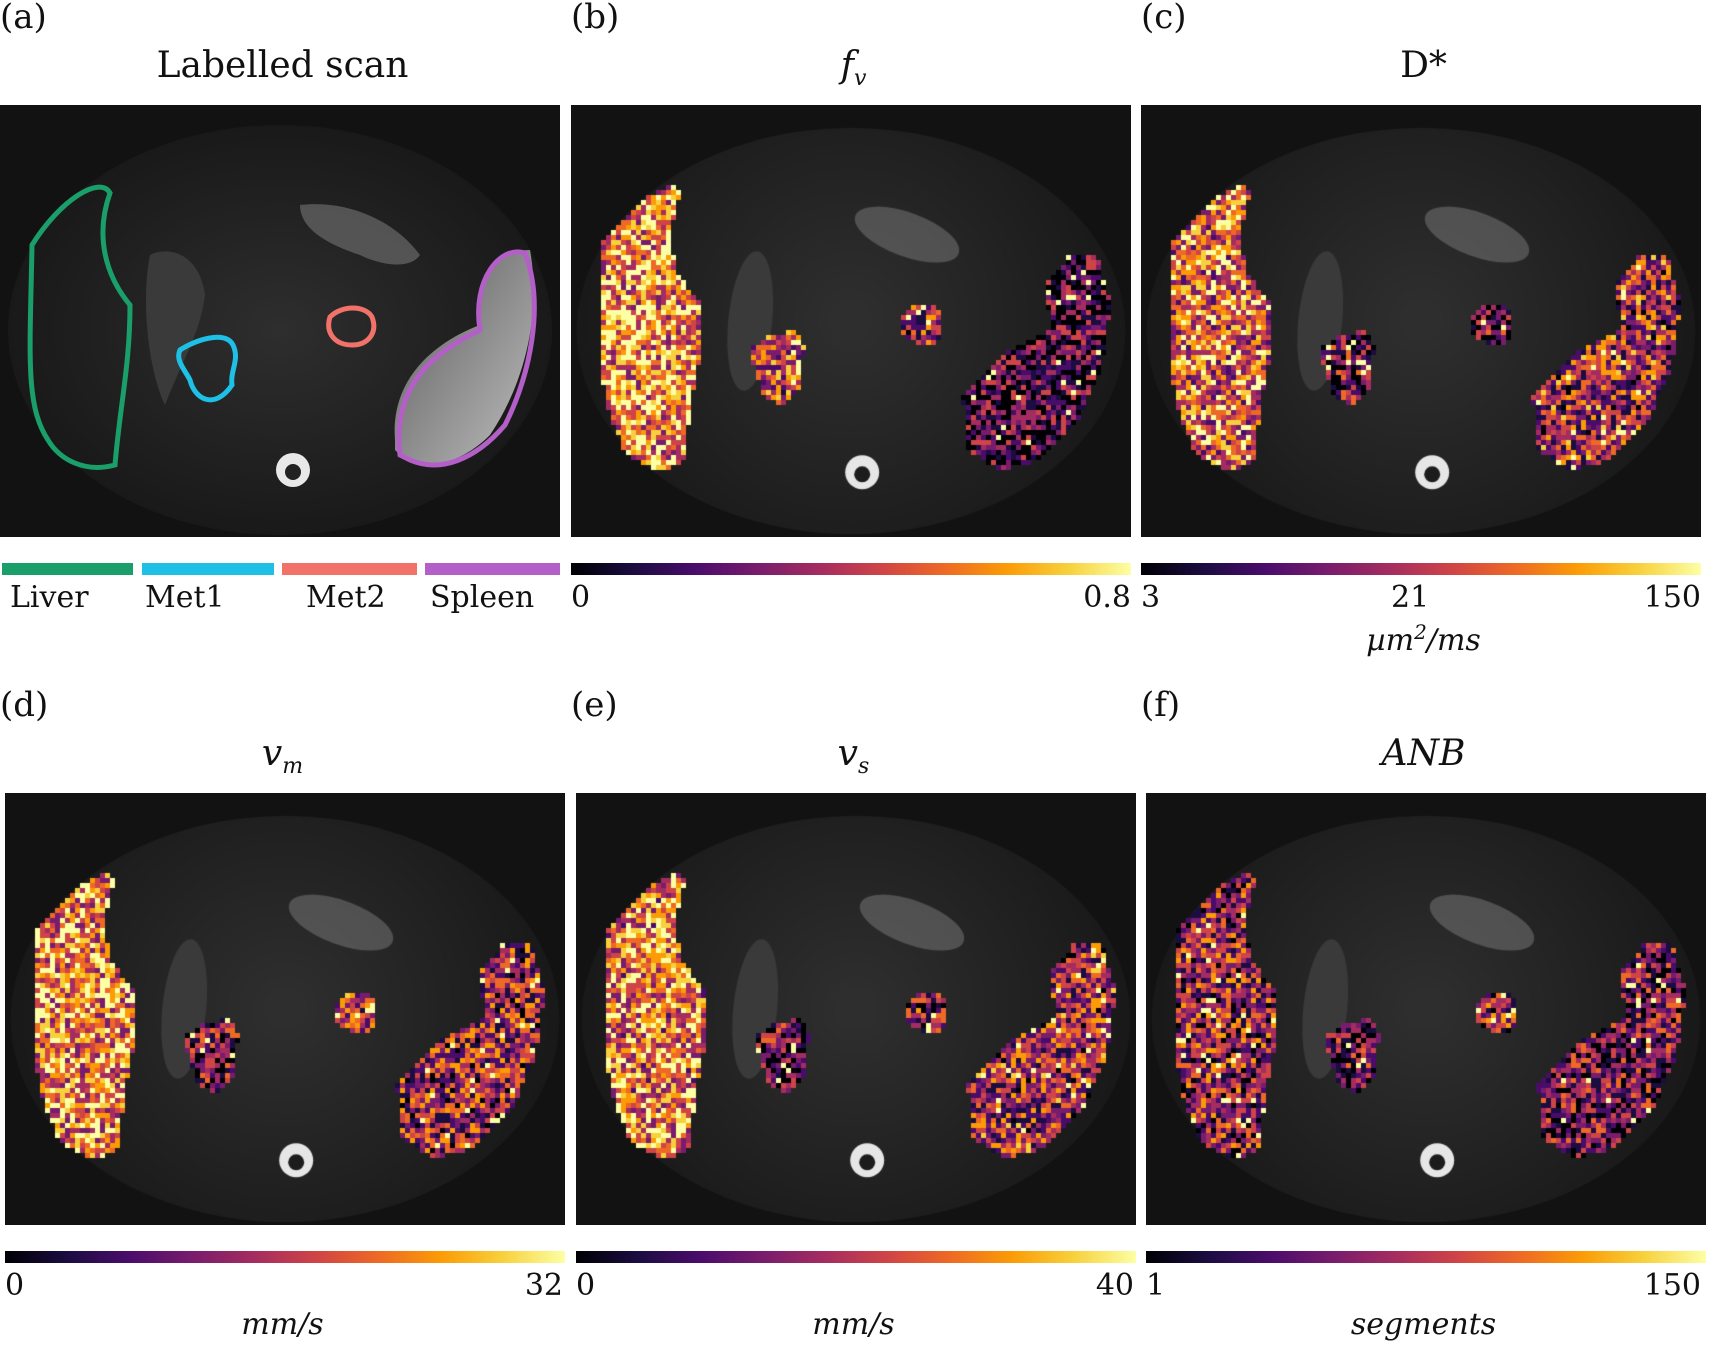  I want to click on vs-colorbar, so click(856, 1257).